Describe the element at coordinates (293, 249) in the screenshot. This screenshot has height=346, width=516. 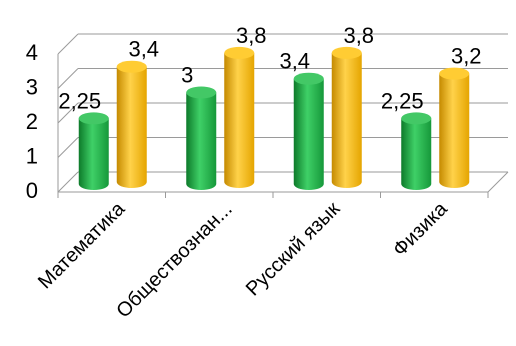
I see `x-category-label: Русский язык` at that location.